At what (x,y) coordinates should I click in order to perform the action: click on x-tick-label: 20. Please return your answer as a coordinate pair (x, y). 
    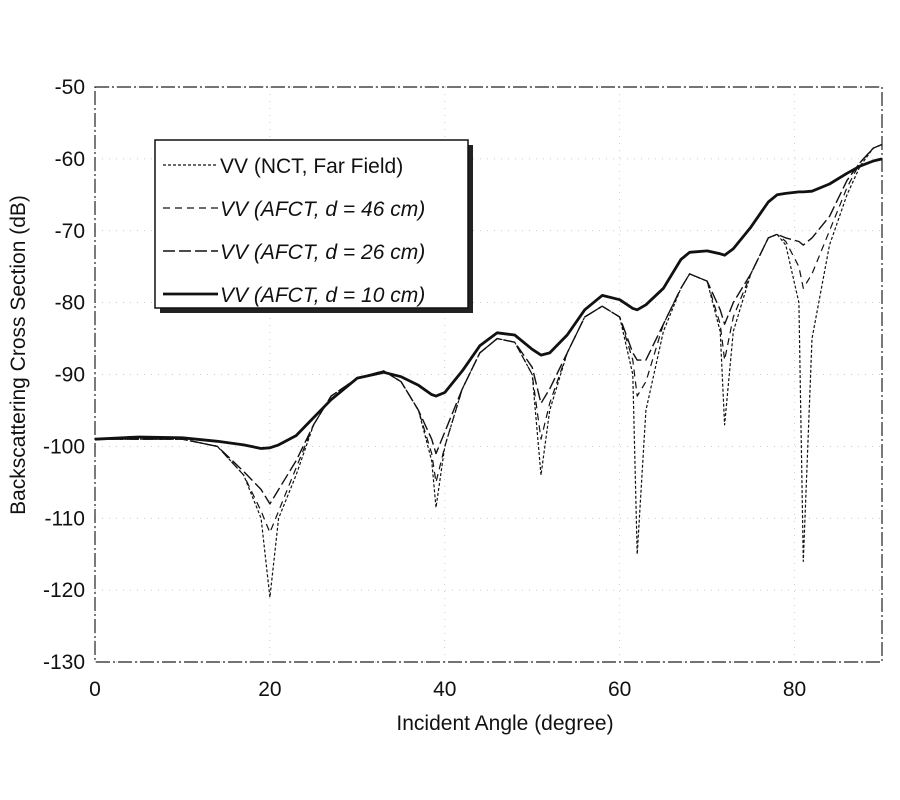
    Looking at the image, I should click on (269, 689).